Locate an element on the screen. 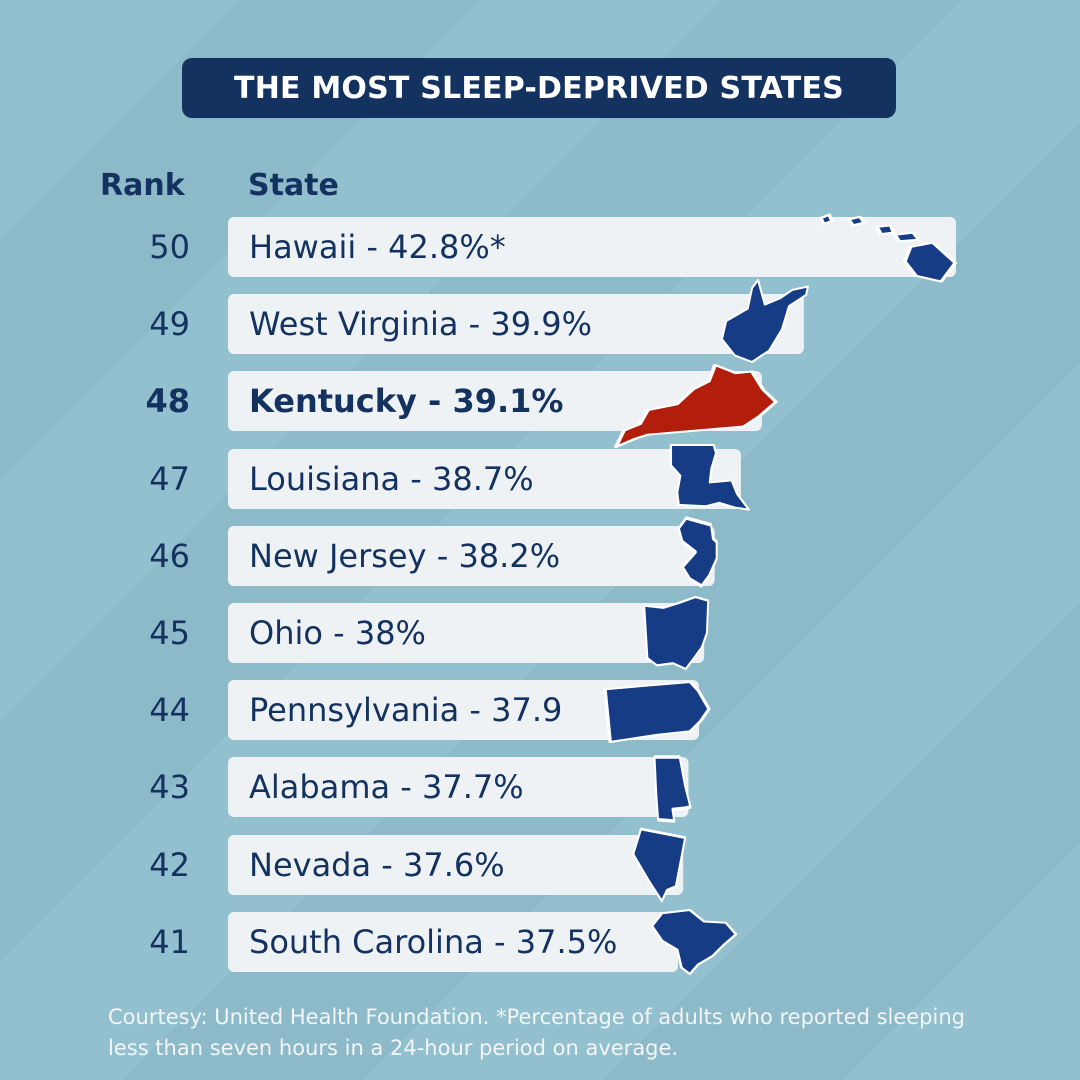  rank-label: 45 is located at coordinates (169, 633).